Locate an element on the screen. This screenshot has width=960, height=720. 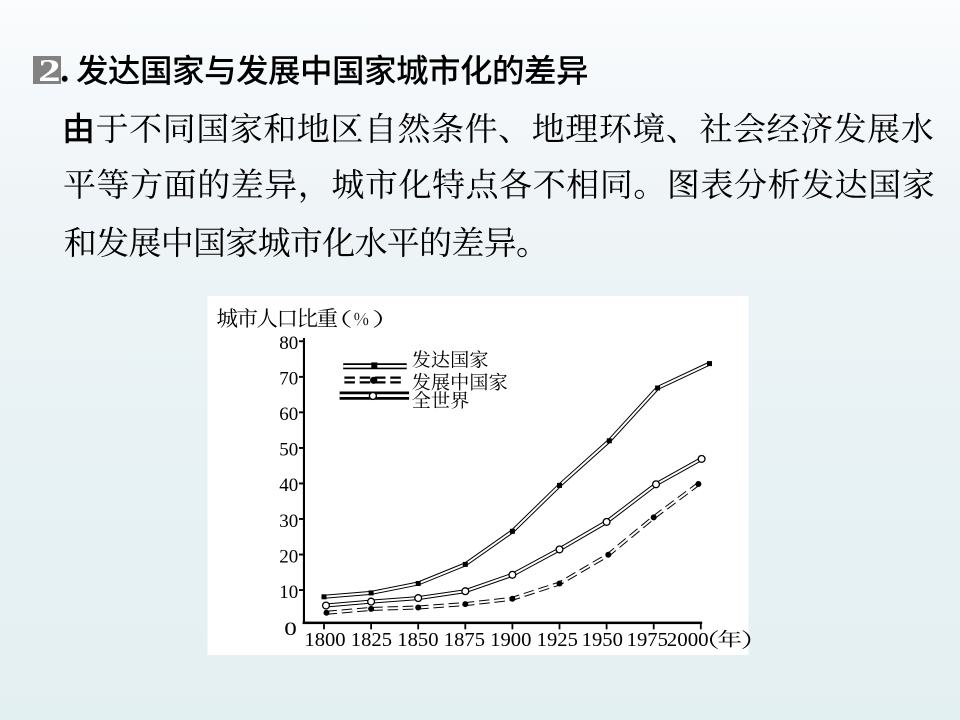
svg-text: 20 is located at coordinates (288, 556).